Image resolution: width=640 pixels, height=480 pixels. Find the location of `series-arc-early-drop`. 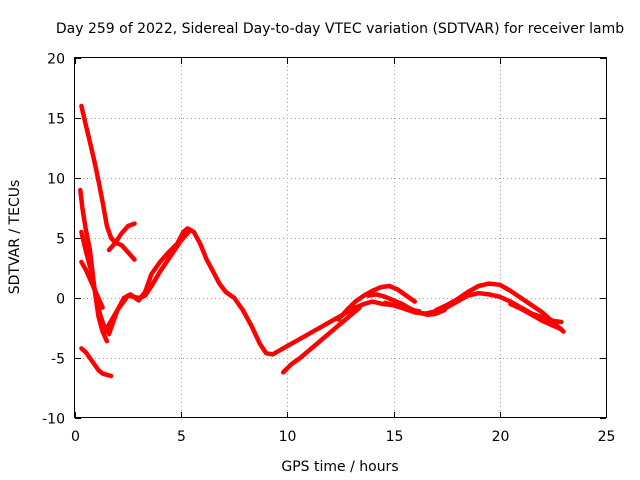

series-arc-early-drop is located at coordinates (94, 265).